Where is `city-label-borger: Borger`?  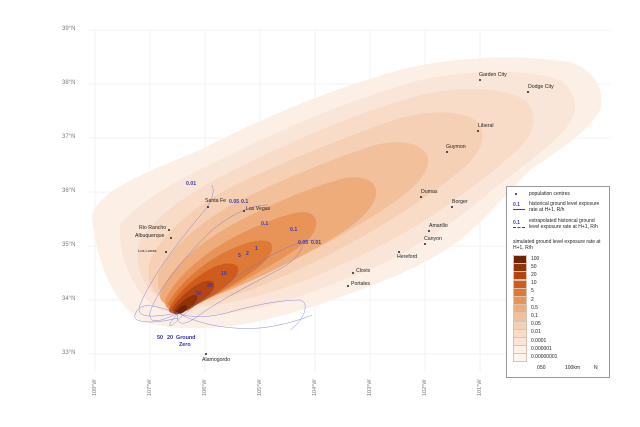
city-label-borger: Borger is located at coordinates (460, 202).